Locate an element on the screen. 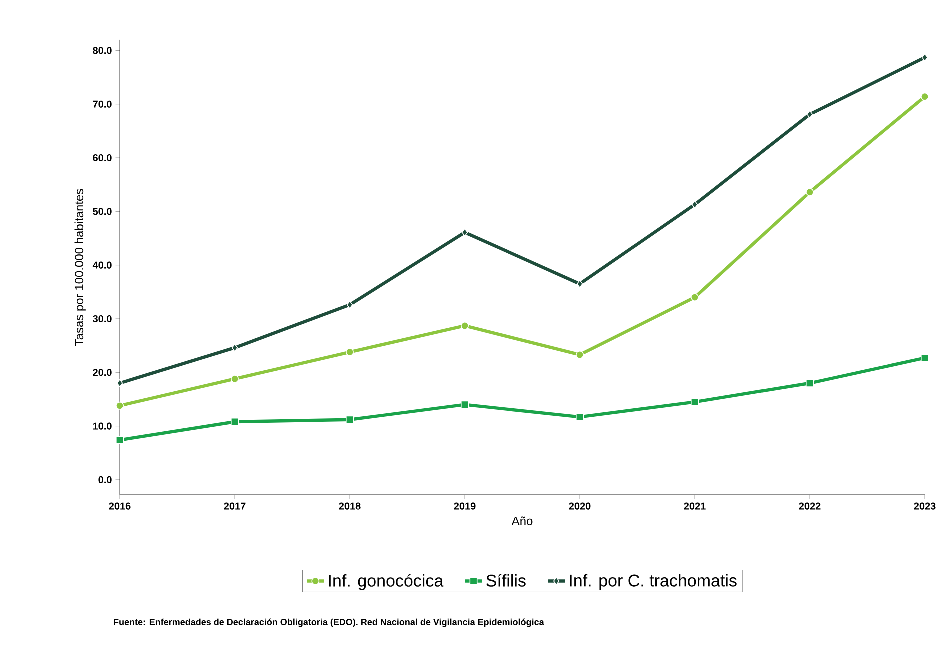  source-note: Fuente: Enfermedades de Declaración Obligatoria (EDO). Red Nacional de Vigilancia Epidemiológica is located at coordinates (329, 623).